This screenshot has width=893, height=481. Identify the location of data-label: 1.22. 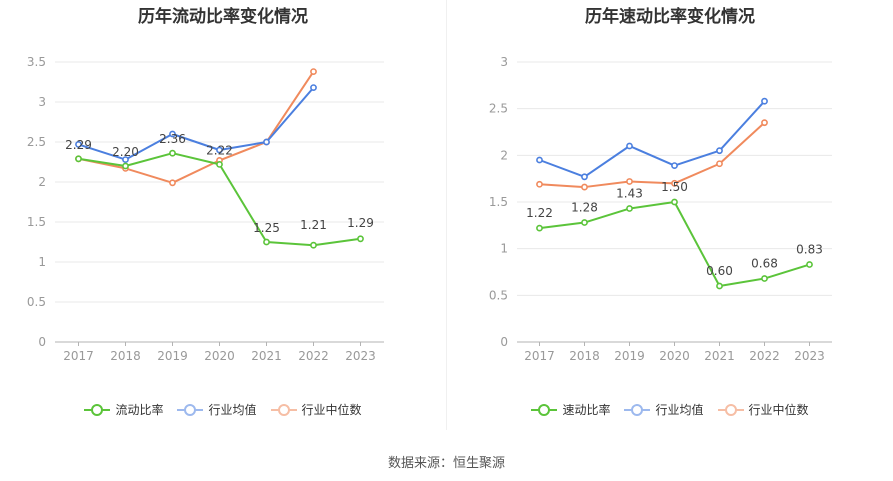
(539, 213).